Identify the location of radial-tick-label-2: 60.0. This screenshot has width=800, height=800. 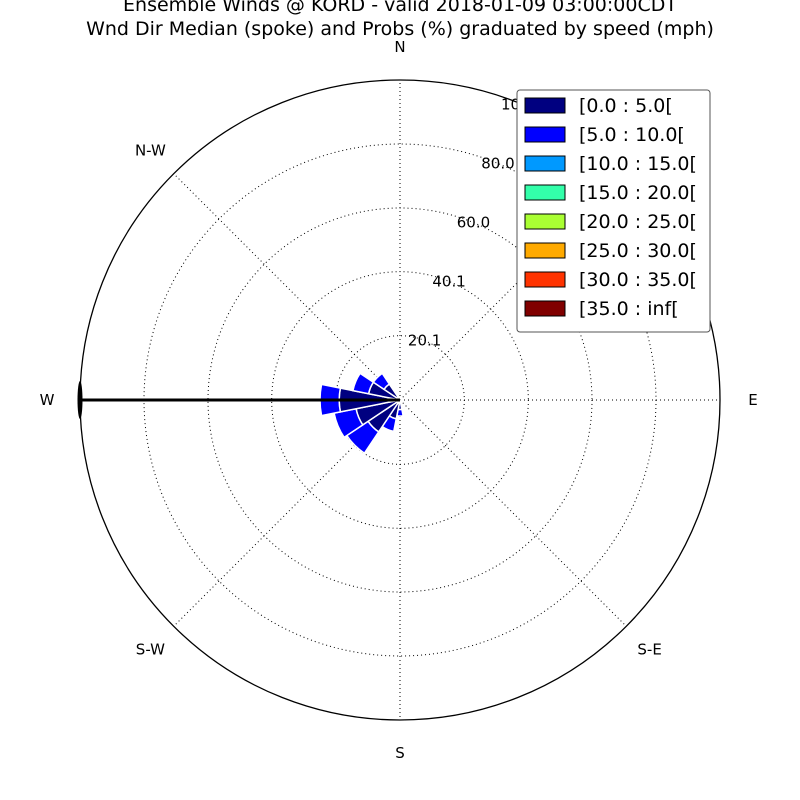
(473, 223).